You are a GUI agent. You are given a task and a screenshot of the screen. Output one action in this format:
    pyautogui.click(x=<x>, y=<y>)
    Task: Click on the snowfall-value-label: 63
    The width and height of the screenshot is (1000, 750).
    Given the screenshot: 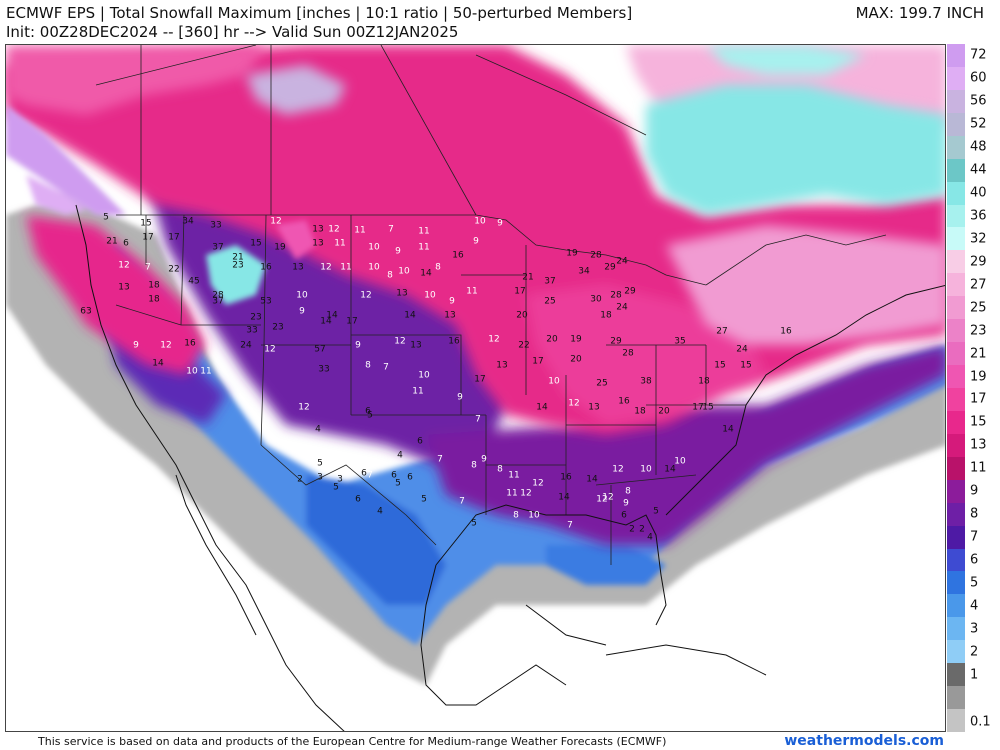 What is the action you would take?
    pyautogui.click(x=85, y=312)
    